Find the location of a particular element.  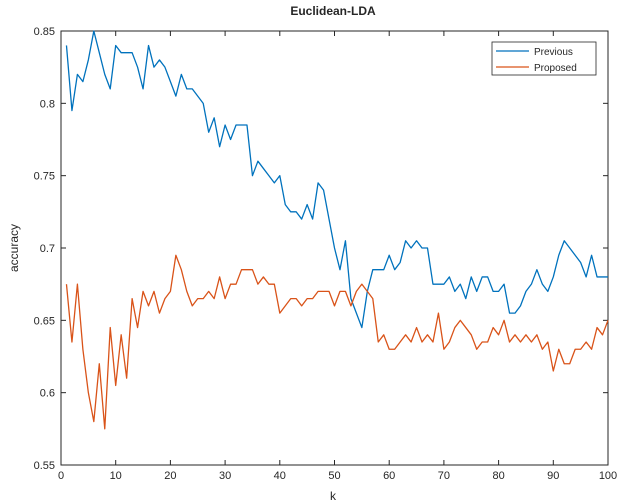

x-tick-label: 50 is located at coordinates (334, 476).